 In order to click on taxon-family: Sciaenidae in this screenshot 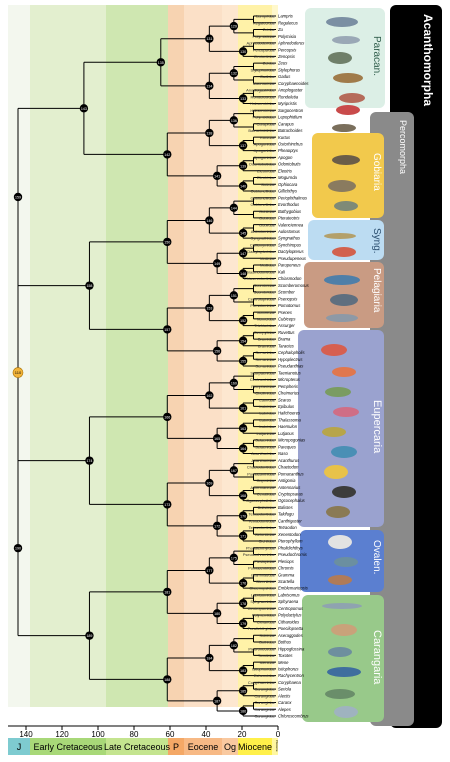, I will do `click(265, 446)`.